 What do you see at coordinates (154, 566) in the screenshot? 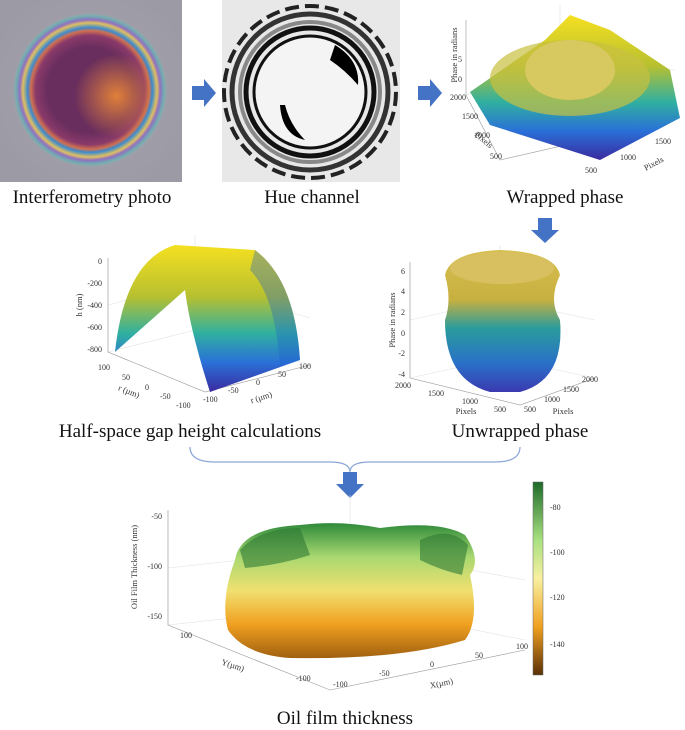
I see `z-tick-label: -100` at bounding box center [154, 566].